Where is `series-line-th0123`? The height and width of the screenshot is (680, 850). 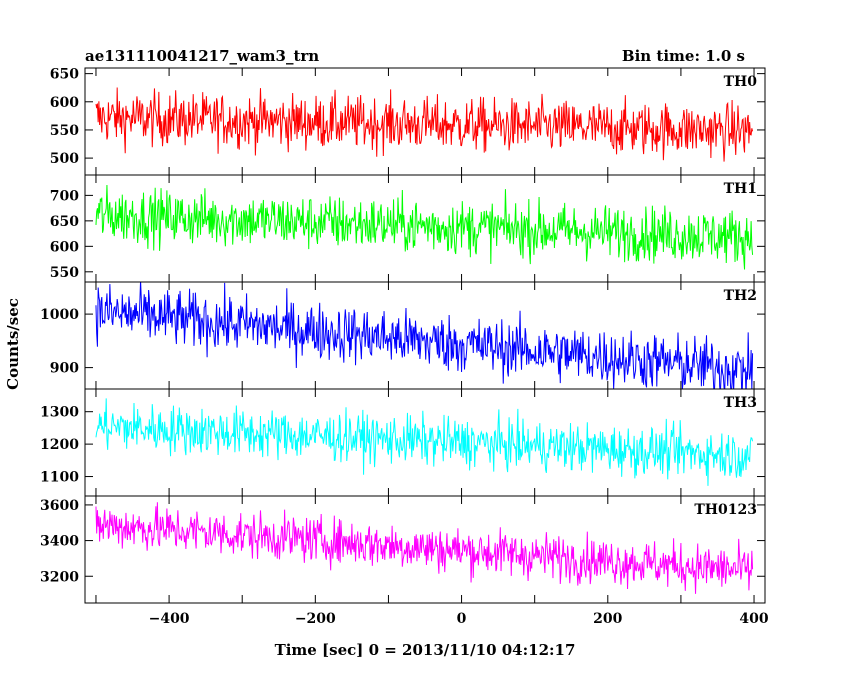
series-line-th0123 is located at coordinates (424, 548).